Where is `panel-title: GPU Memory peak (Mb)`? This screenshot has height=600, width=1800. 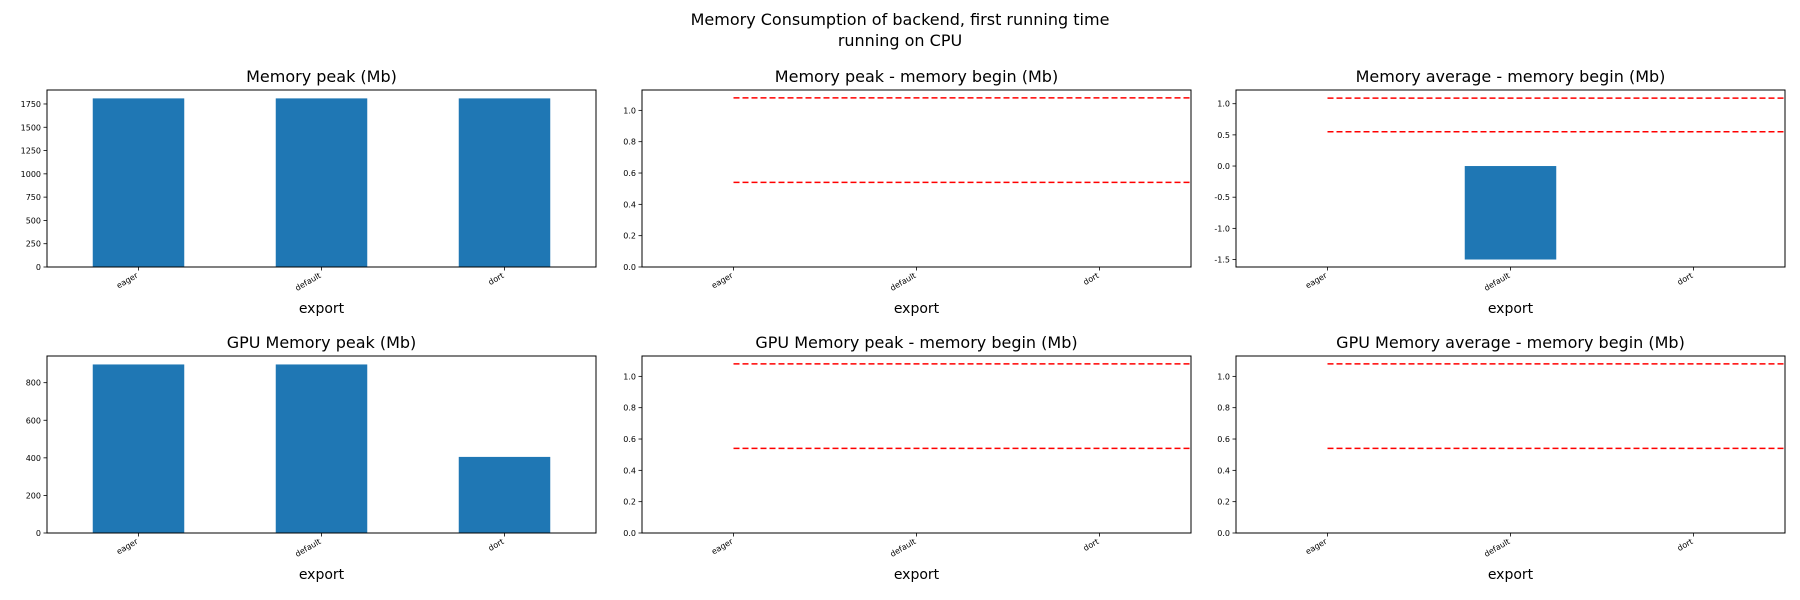 panel-title: GPU Memory peak (Mb) is located at coordinates (322, 342).